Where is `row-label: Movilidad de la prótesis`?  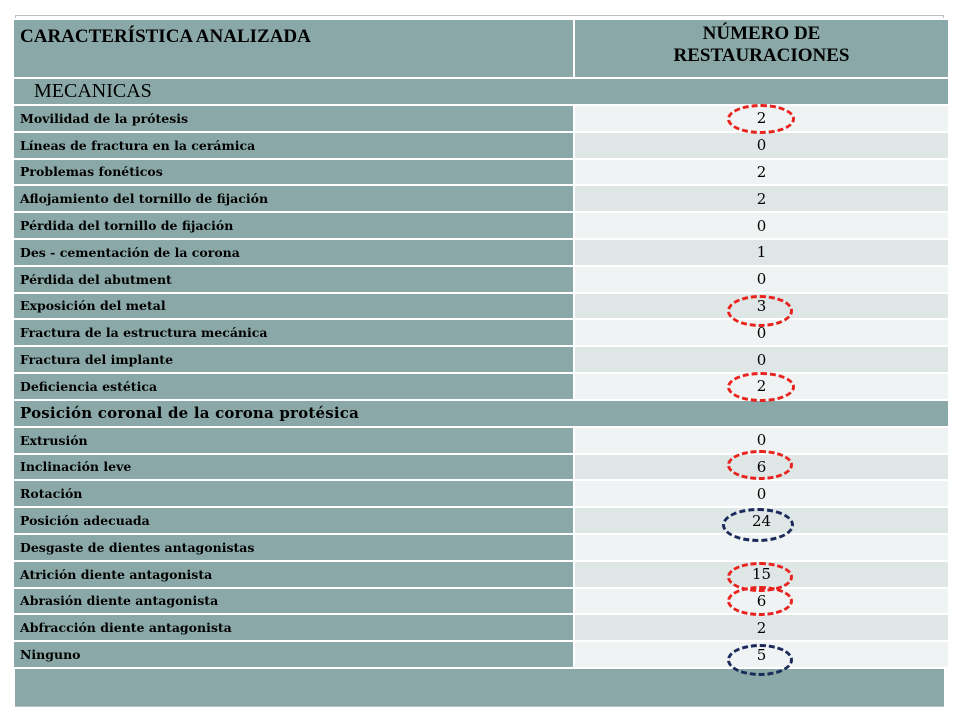 row-label: Movilidad de la prótesis is located at coordinates (293, 118).